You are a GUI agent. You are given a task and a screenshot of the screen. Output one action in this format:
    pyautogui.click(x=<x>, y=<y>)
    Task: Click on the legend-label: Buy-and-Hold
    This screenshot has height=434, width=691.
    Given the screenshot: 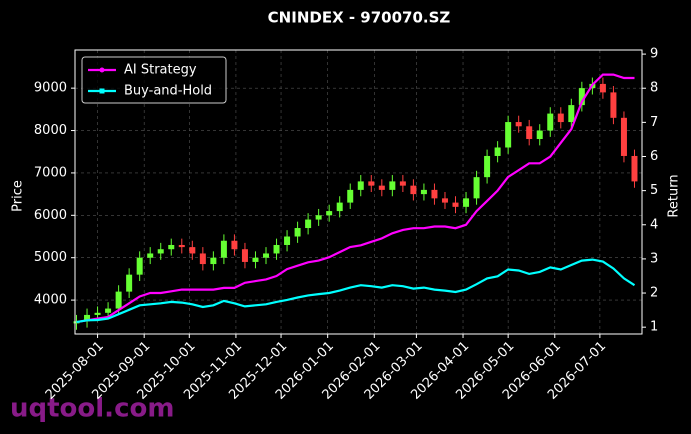 What is the action you would take?
    pyautogui.click(x=168, y=91)
    